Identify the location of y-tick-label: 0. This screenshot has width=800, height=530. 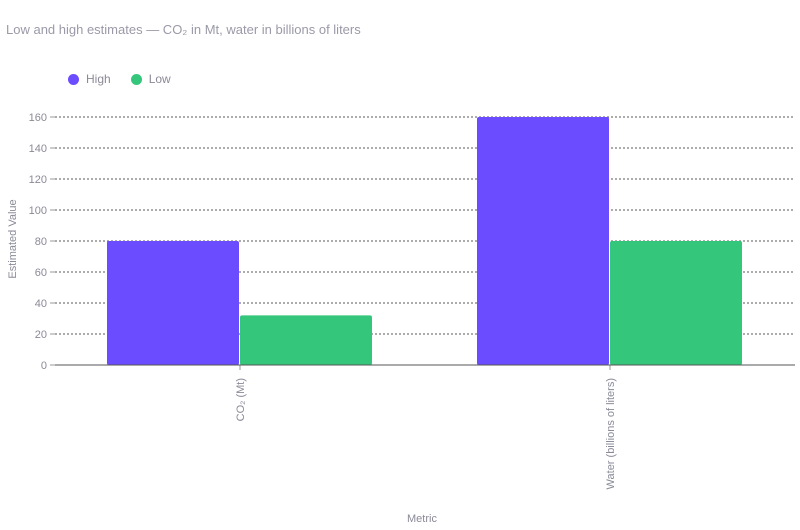
(44, 366).